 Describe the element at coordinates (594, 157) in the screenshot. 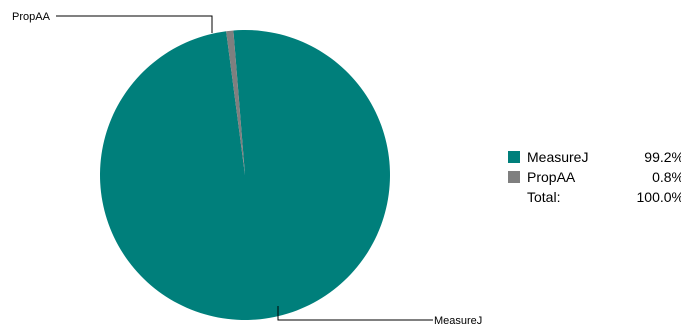

I see `legend-row-measurej: MeasureJ 99.2%` at that location.